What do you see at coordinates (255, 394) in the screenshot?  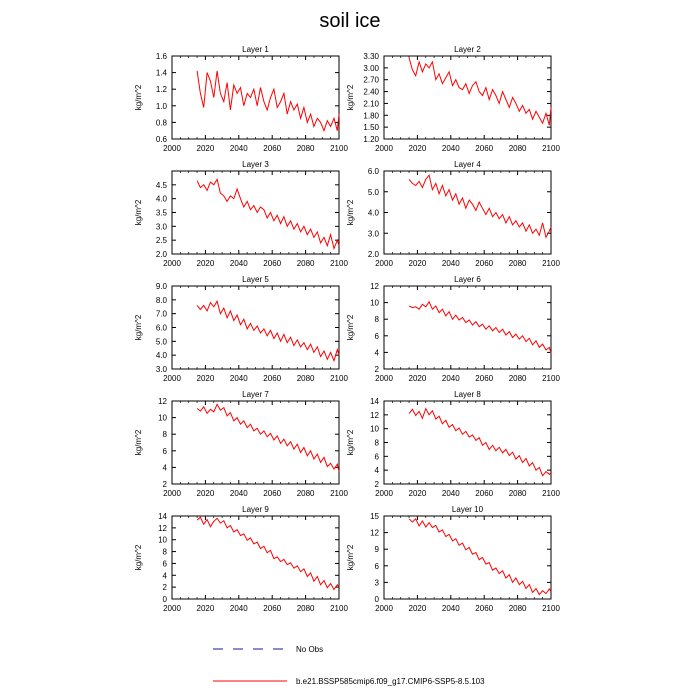 I see `panel-title: Layer 7` at bounding box center [255, 394].